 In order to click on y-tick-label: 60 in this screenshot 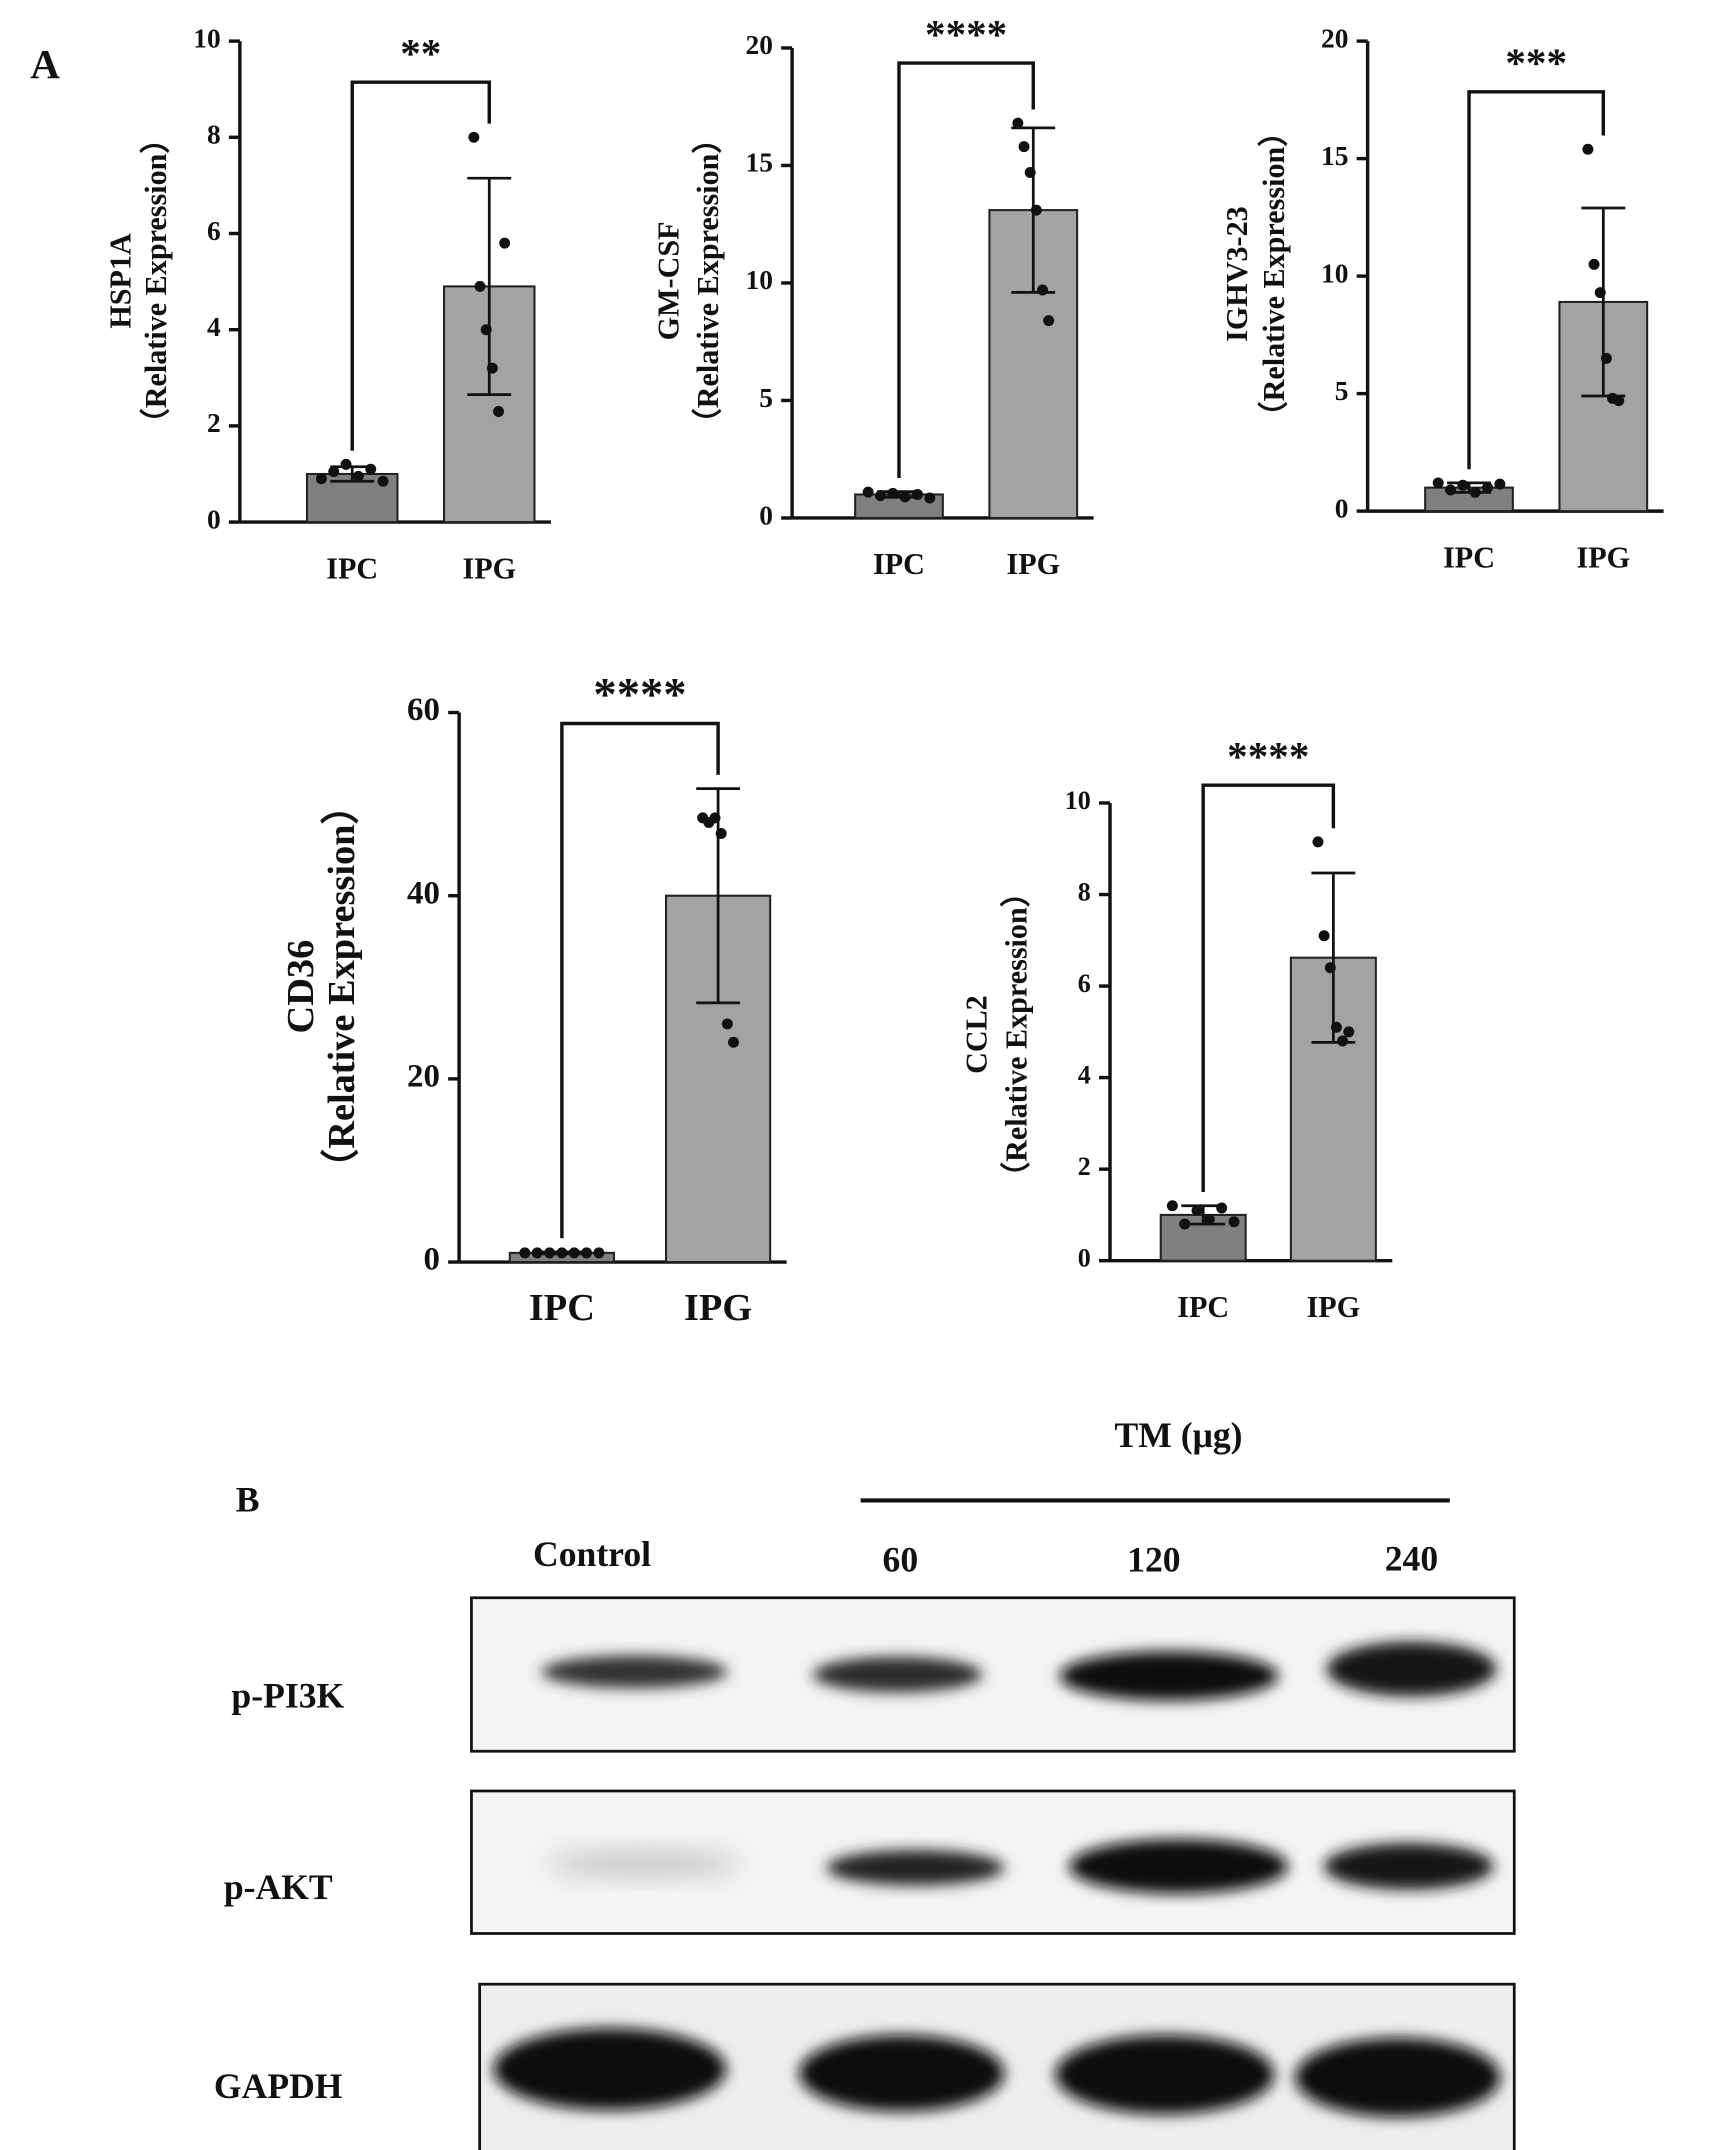, I will do `click(423, 710)`.